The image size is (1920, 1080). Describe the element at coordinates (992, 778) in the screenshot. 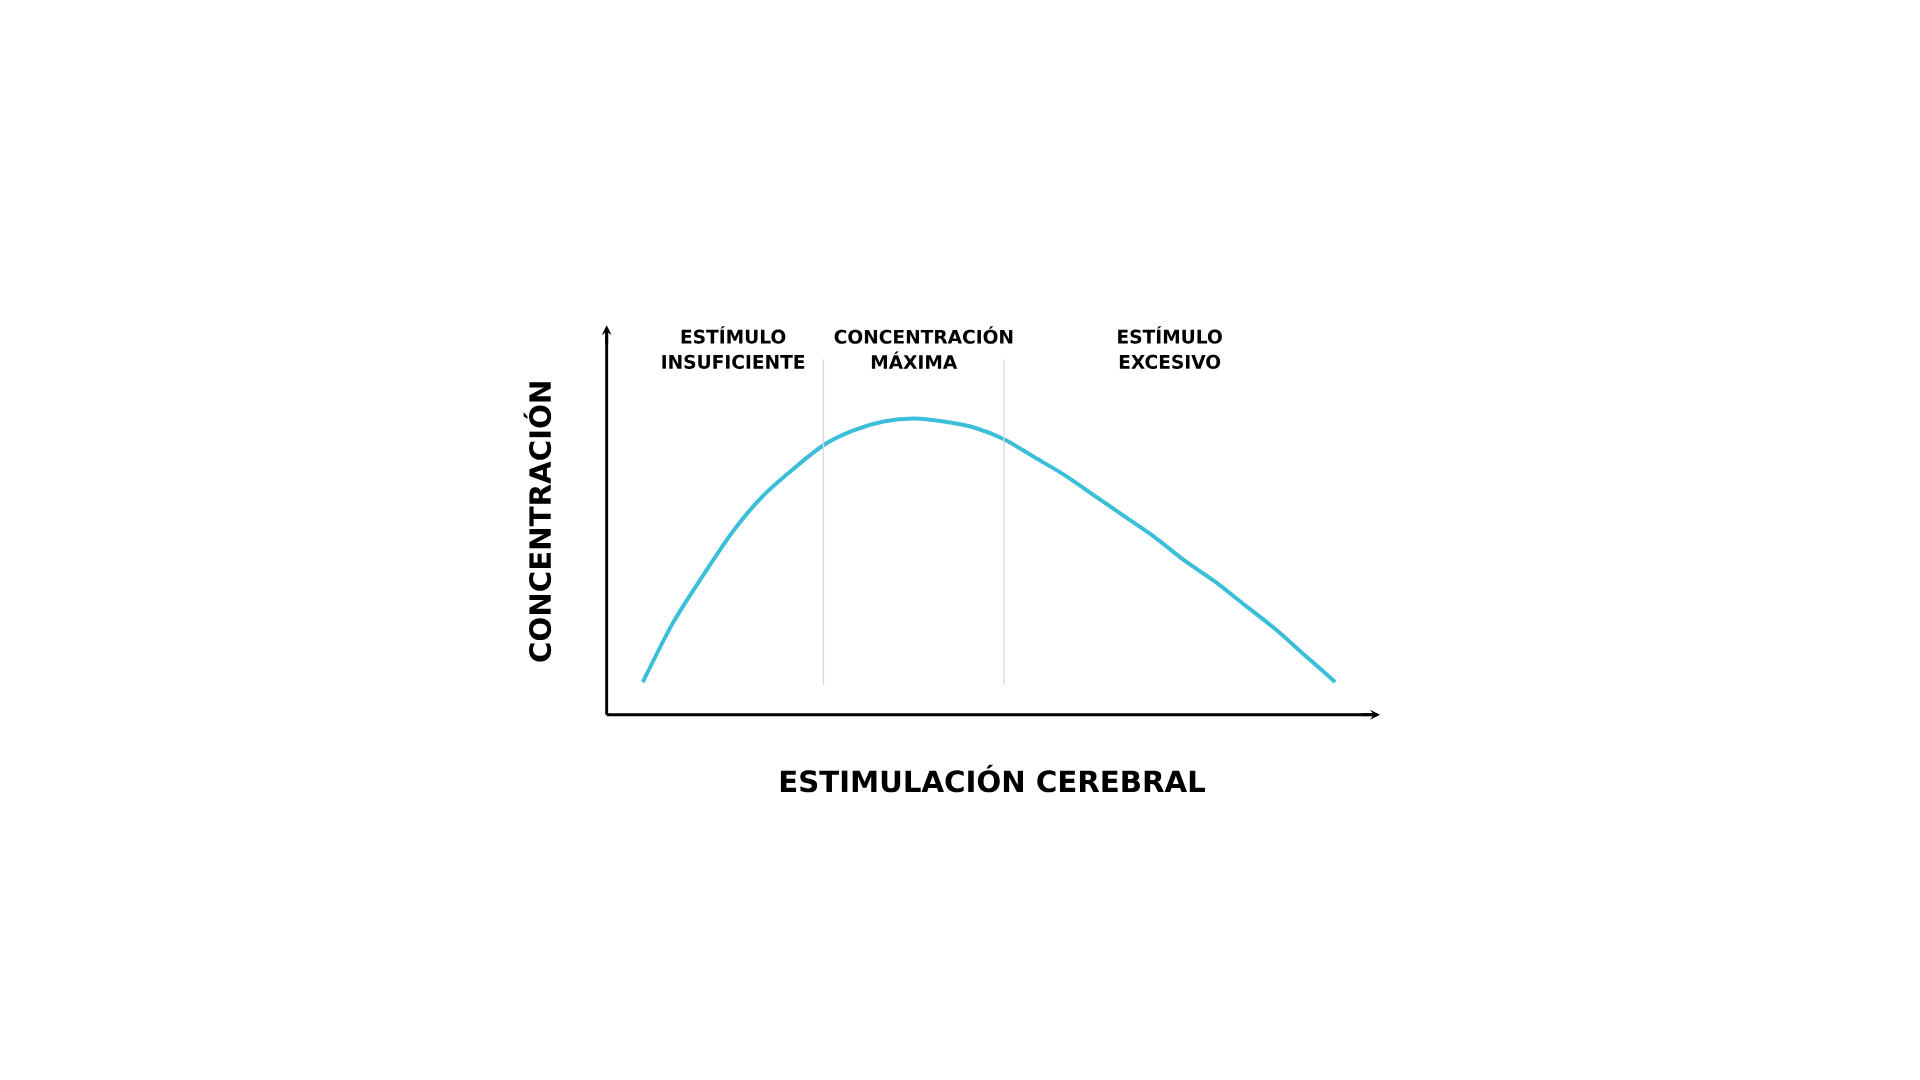

I see `x-axis-title: ESTIMULACIÓN CEREBRAL` at that location.